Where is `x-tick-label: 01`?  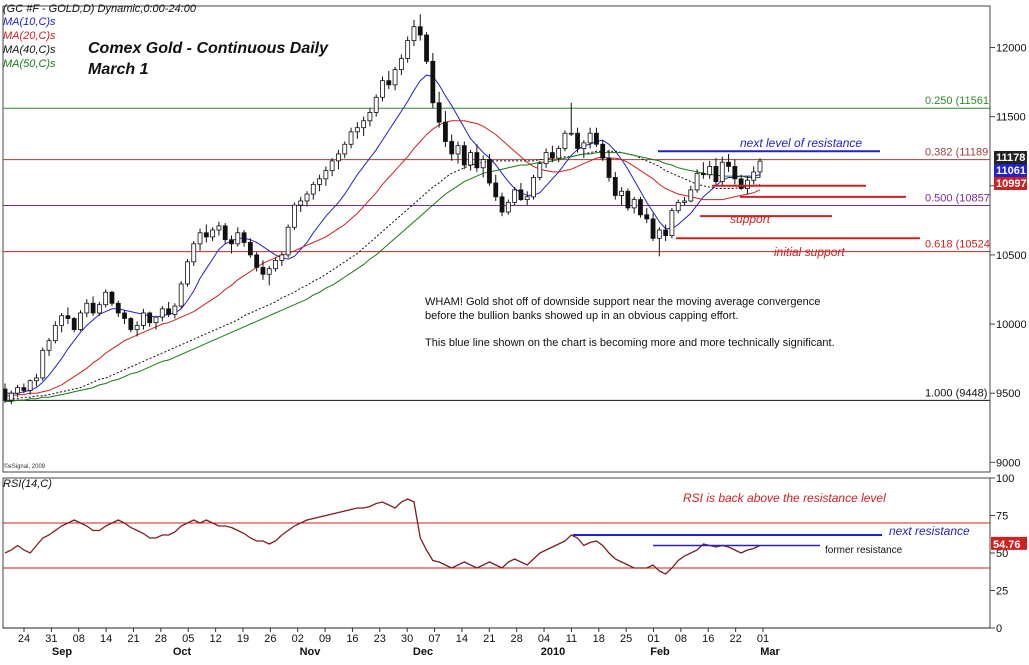
x-tick-label: 01 is located at coordinates (763, 639).